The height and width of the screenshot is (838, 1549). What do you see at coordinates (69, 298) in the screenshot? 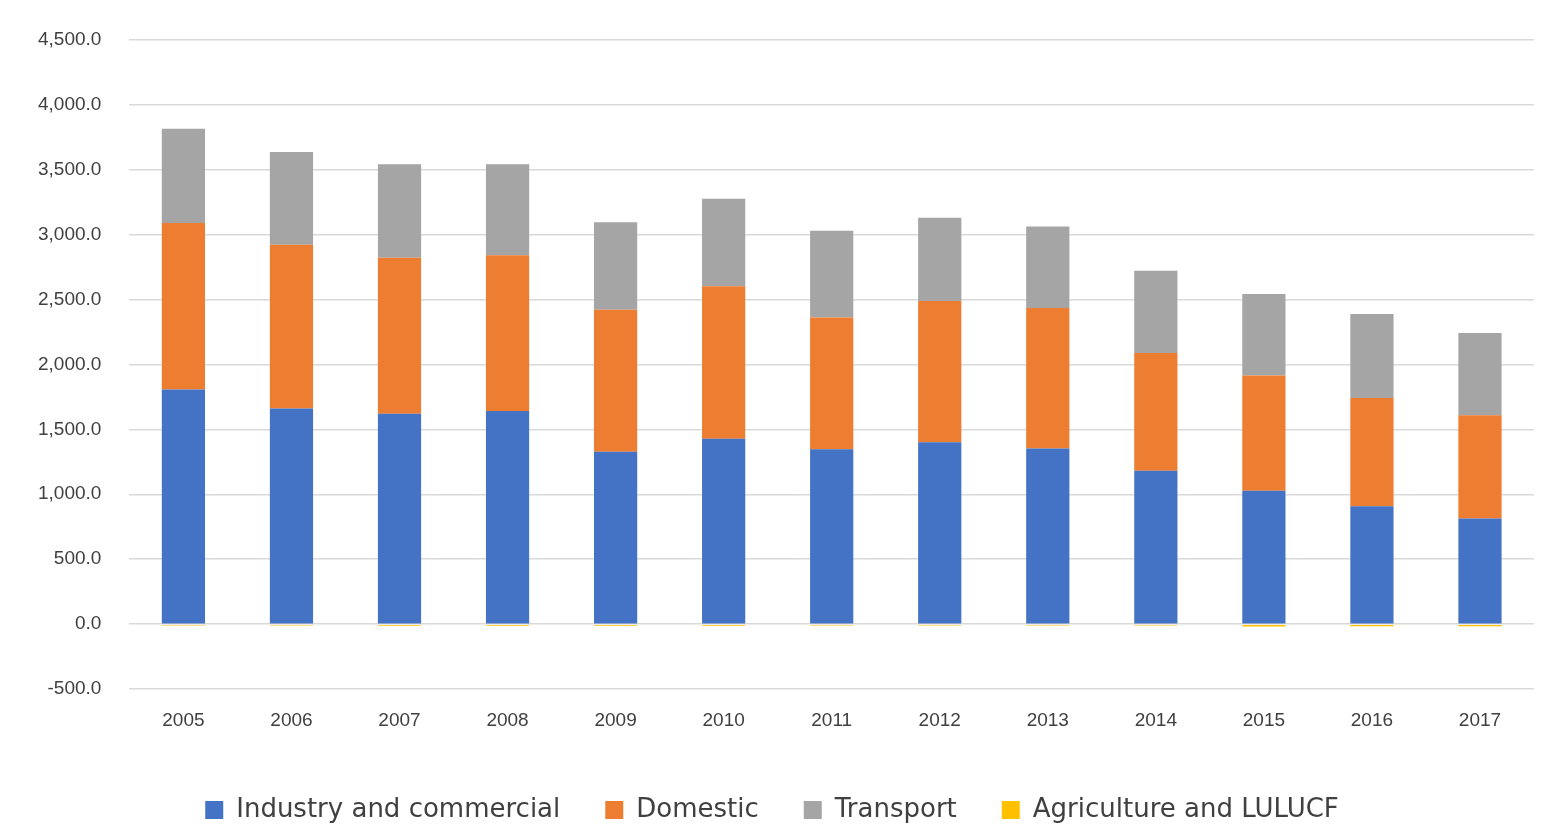
I see `y-tick-label: 2,500.0` at bounding box center [69, 298].